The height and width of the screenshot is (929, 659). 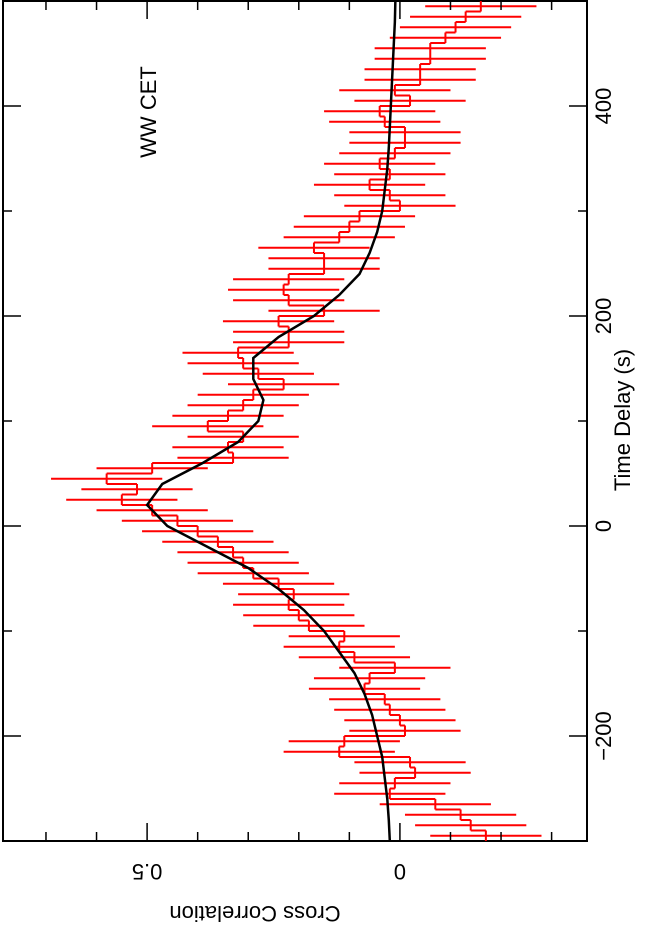 What do you see at coordinates (603, 526) in the screenshot?
I see `x-tick-label: 0` at bounding box center [603, 526].